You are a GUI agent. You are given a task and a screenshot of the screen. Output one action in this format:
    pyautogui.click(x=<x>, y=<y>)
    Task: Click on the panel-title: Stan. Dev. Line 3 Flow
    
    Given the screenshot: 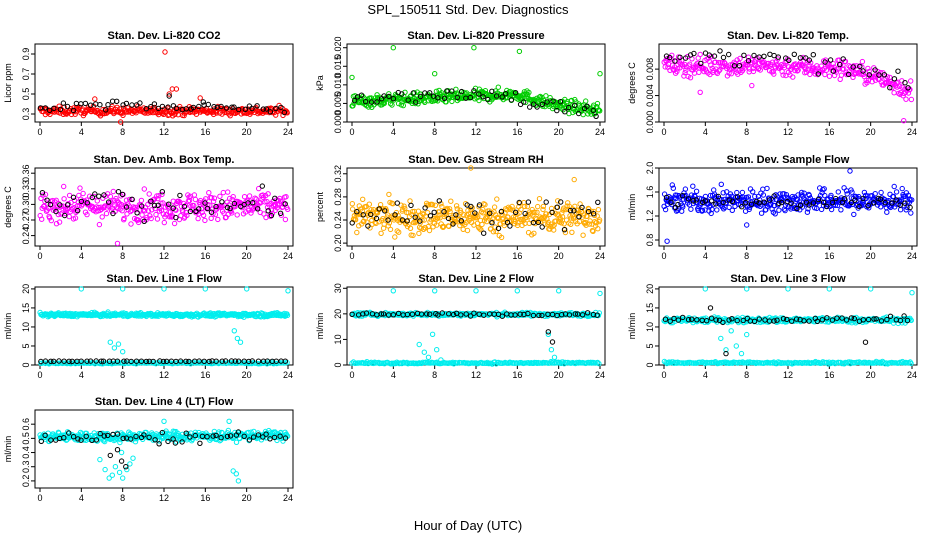 What is the action you would take?
    pyautogui.click(x=788, y=279)
    